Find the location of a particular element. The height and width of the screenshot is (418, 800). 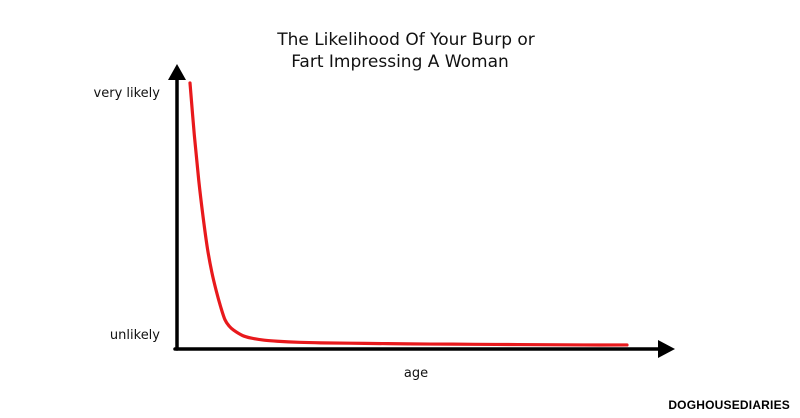

x-axis-arrowhead is located at coordinates (666, 349).